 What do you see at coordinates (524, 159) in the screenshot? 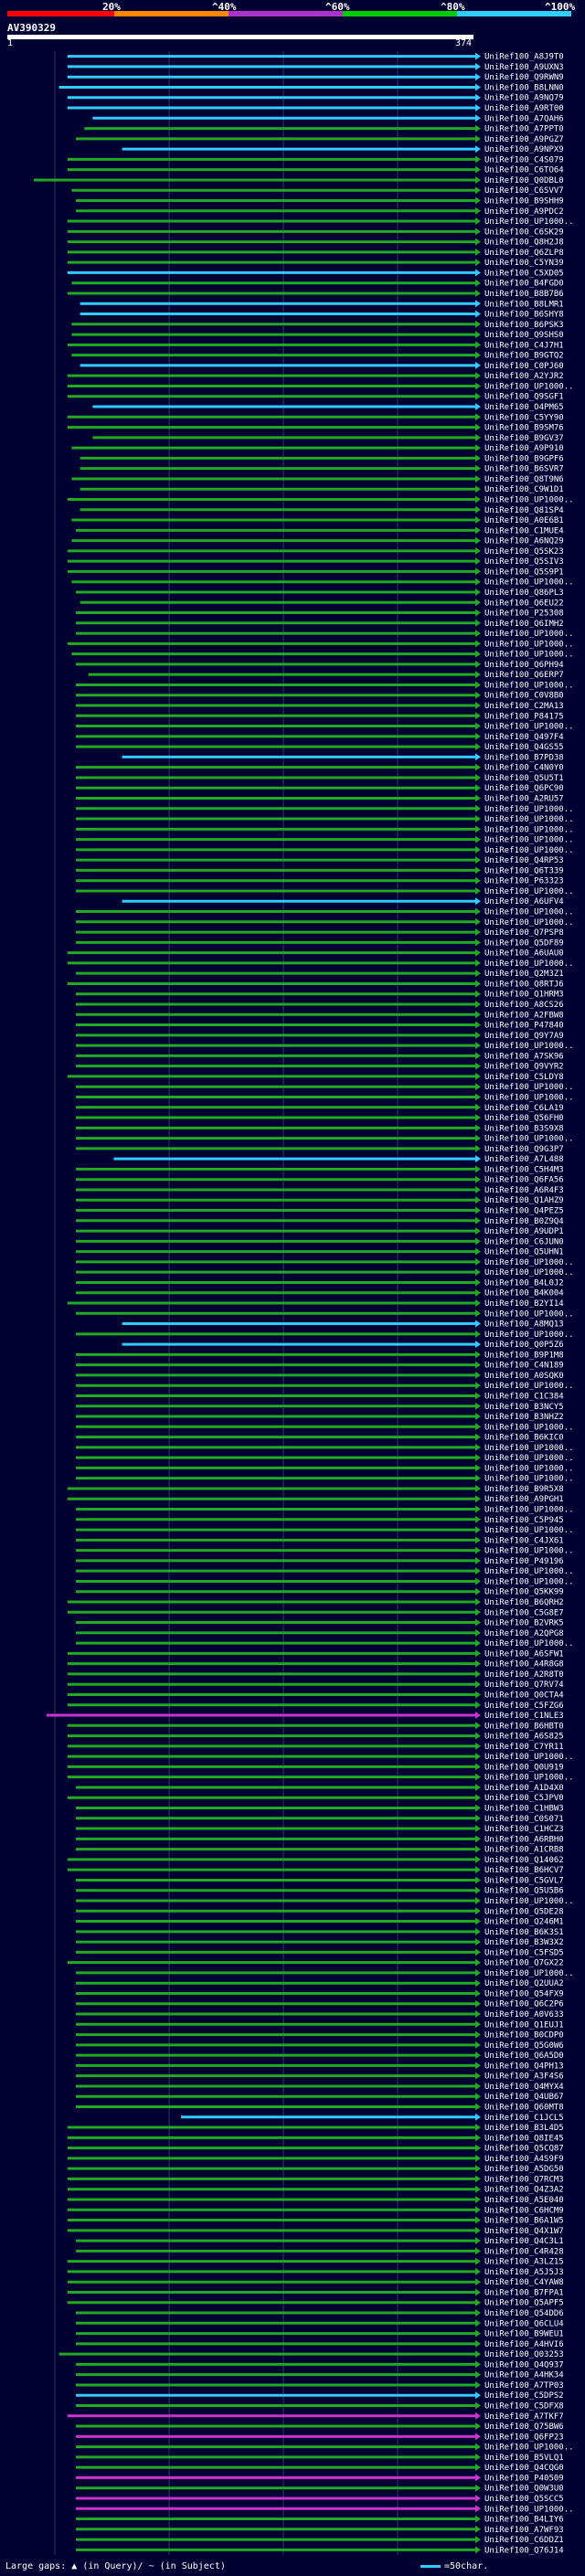
I see `hit-label: UniRef100_C4S079` at bounding box center [524, 159].